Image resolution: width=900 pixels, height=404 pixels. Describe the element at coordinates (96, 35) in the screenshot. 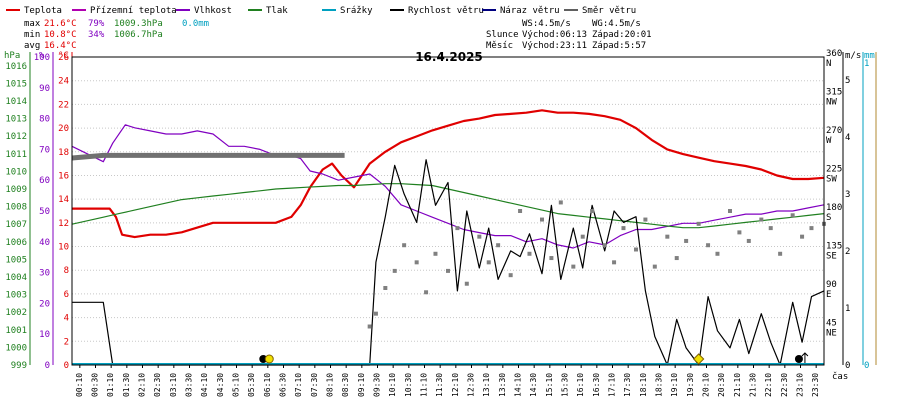

I see `stat-min-hum: 34%` at that location.